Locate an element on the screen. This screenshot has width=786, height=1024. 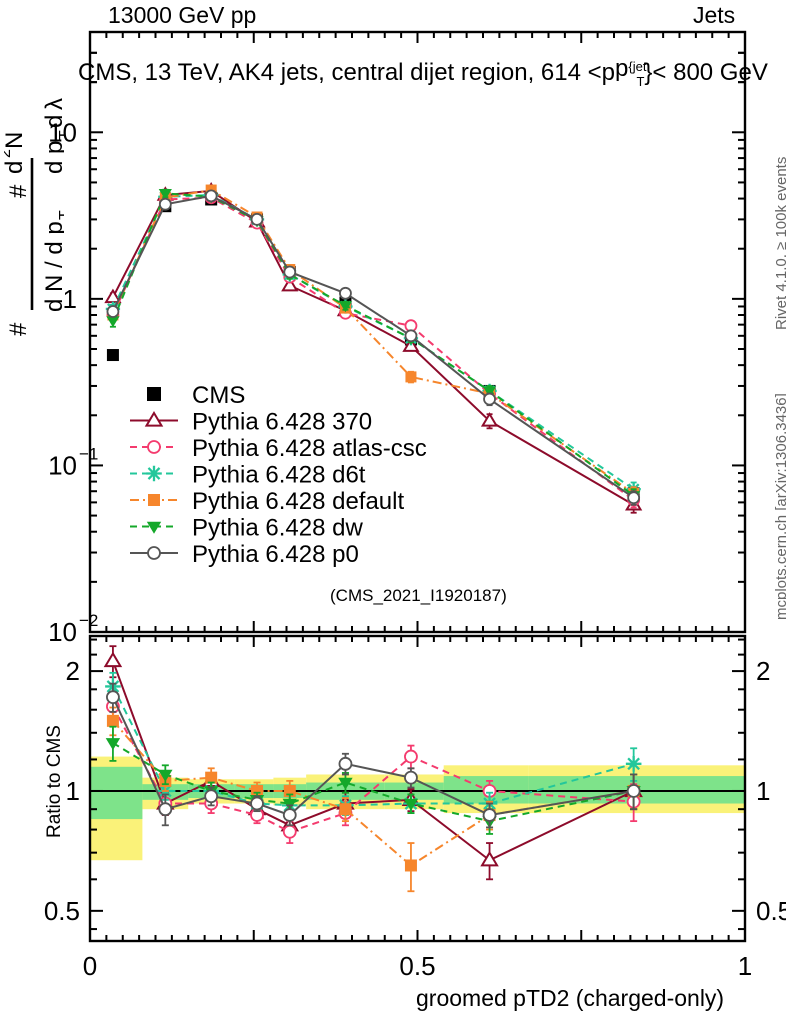
svg-text: d p is located at coordinates (52, 157).